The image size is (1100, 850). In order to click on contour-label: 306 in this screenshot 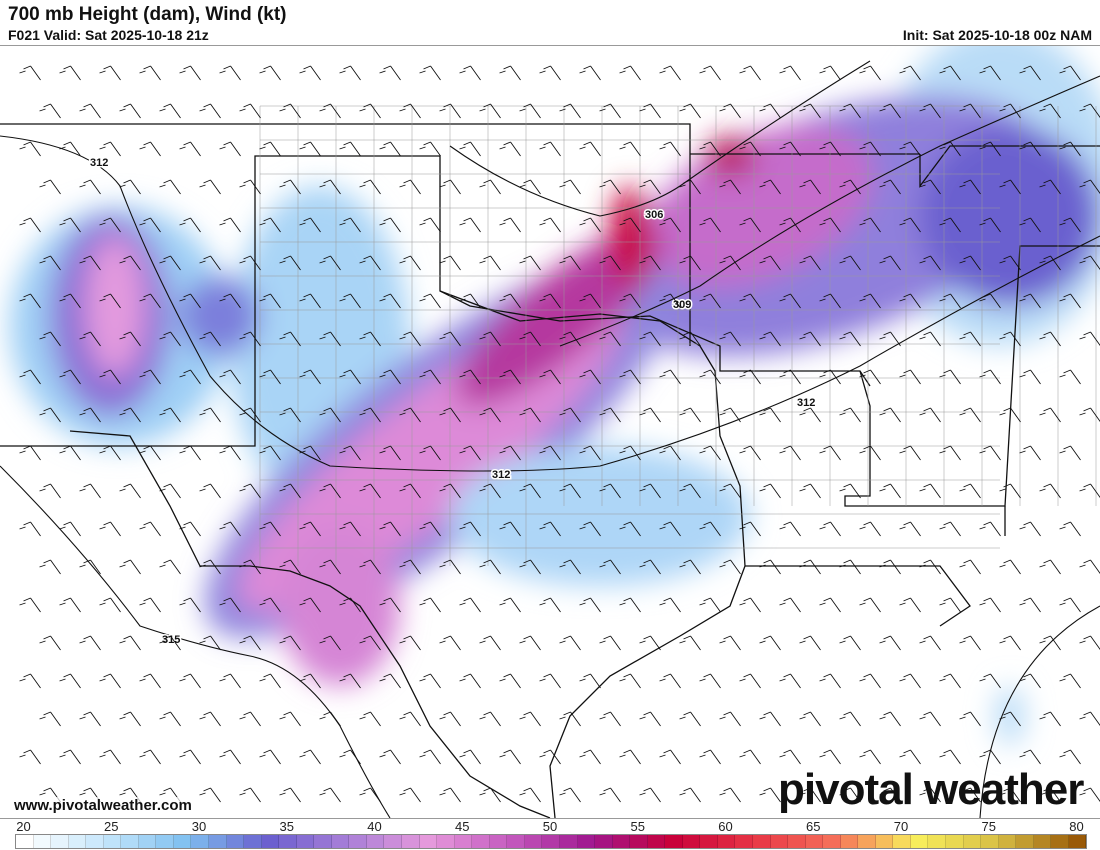, I will do `click(654, 215)`.